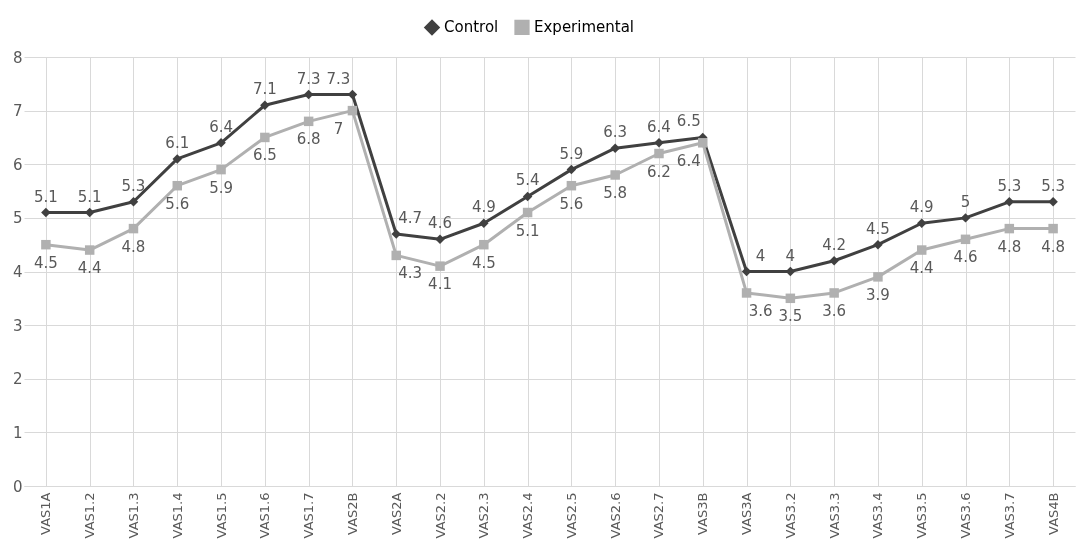 The image size is (1087, 550). What do you see at coordinates (17, 272) in the screenshot?
I see `y-tick-label: 4` at bounding box center [17, 272].